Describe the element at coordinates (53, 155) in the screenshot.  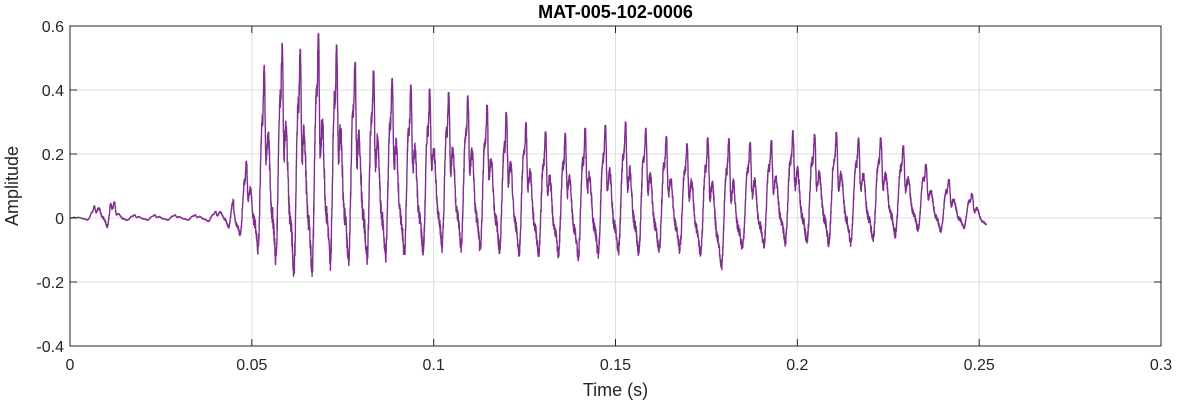
I see `y-tick-label: 0.2` at that location.